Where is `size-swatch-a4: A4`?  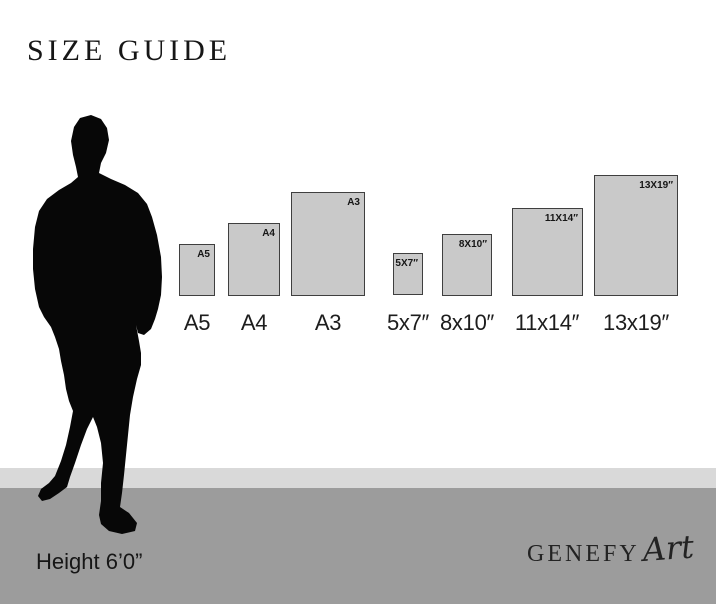
size-swatch-a4: A4 is located at coordinates (254, 259).